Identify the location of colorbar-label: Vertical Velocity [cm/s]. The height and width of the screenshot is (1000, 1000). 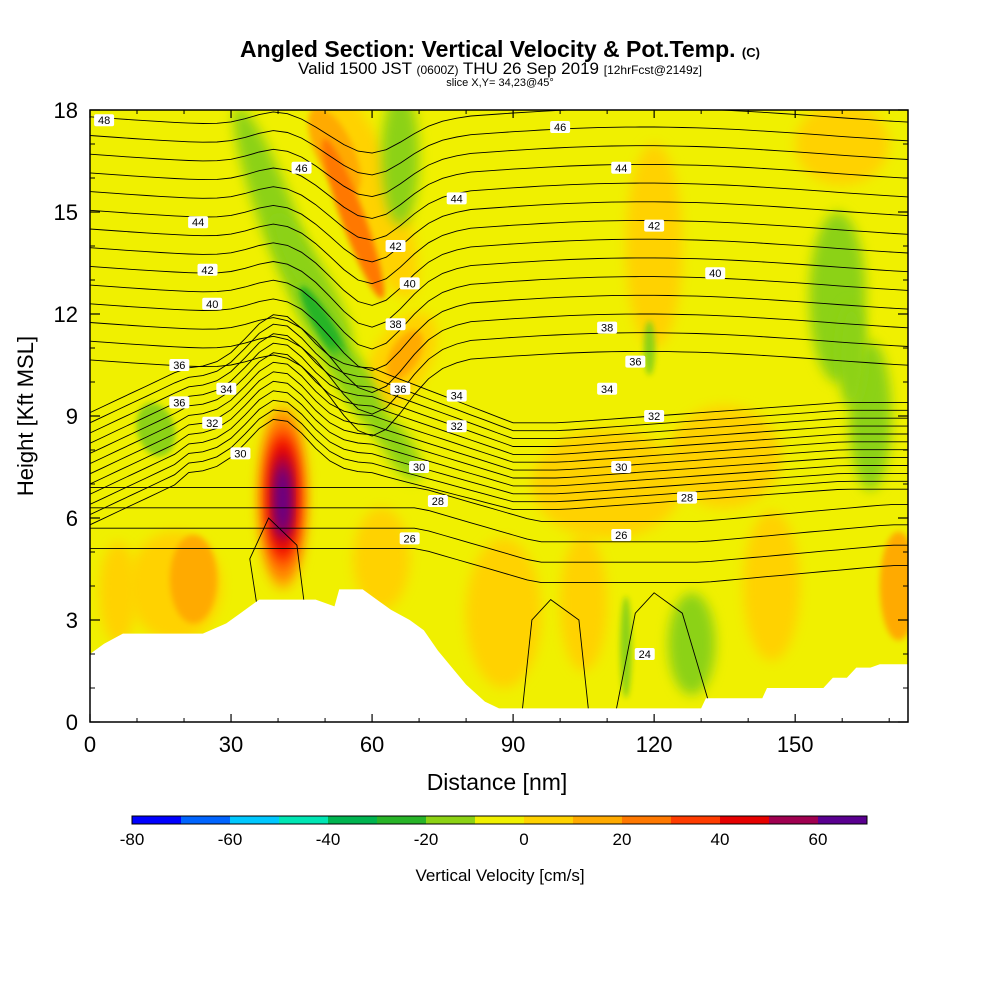
(499, 875).